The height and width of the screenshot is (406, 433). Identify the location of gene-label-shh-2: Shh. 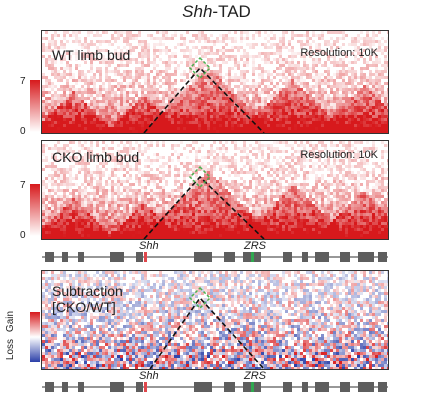
(149, 376).